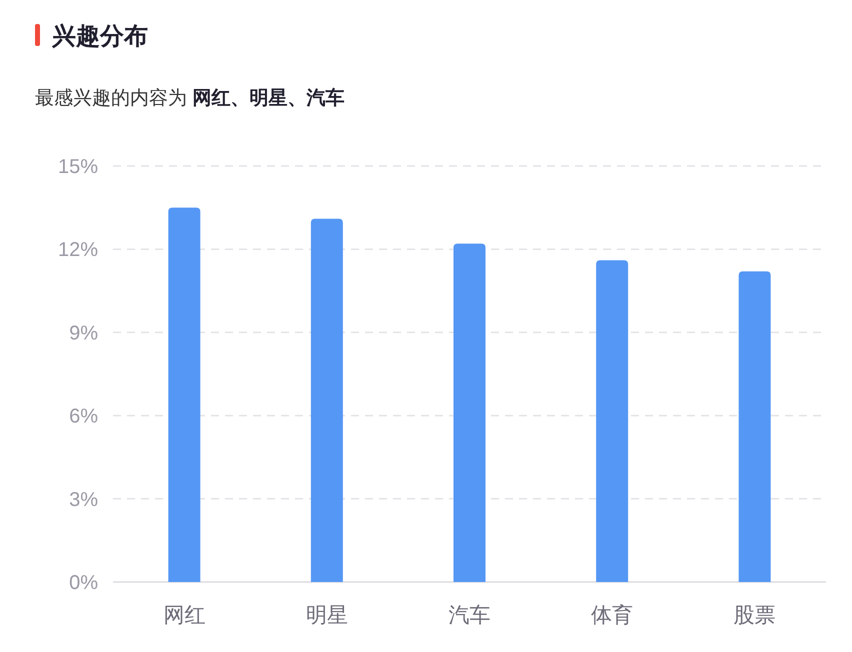 Image resolution: width=852 pixels, height=652 pixels. Describe the element at coordinates (327, 615) in the screenshot. I see `x-tick-label: 明星` at that location.